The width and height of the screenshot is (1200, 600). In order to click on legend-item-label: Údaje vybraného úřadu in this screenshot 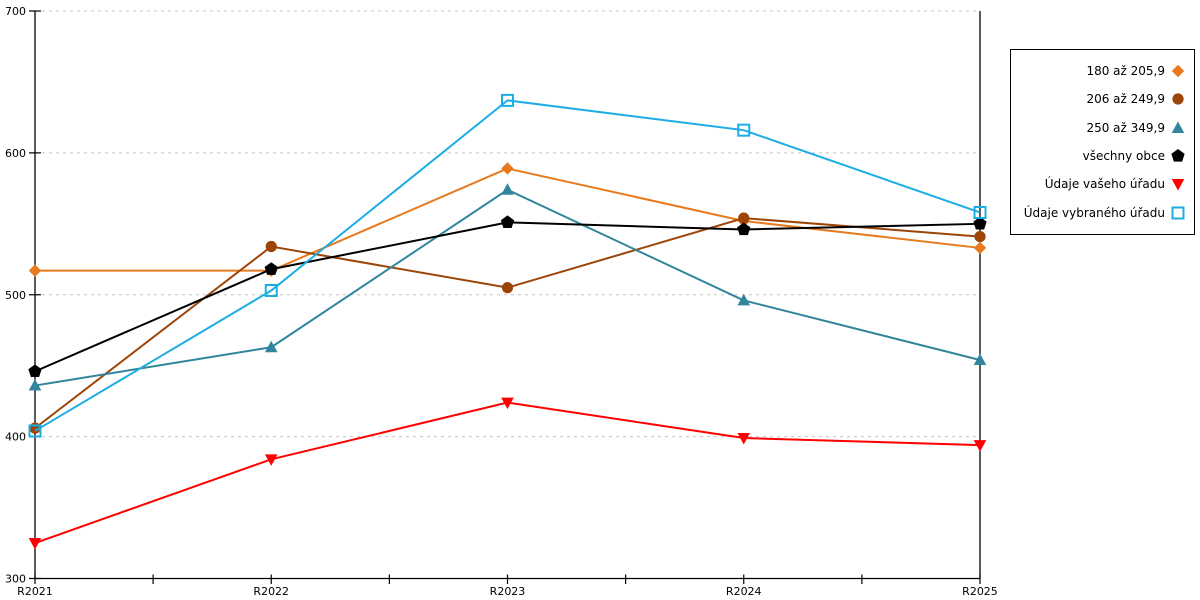, I will do `click(1094, 212)`.